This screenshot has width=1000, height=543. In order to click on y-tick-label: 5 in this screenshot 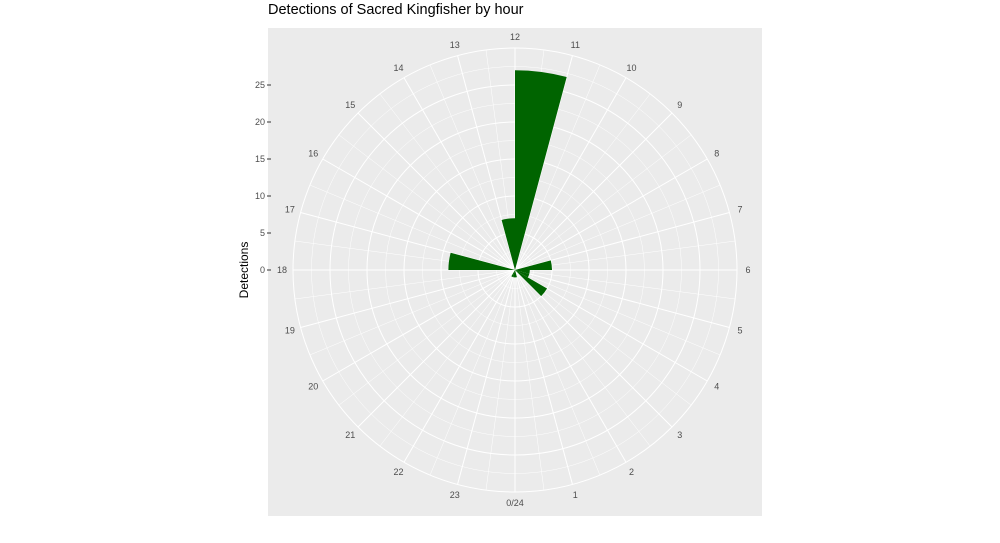, I will do `click(262, 233)`.